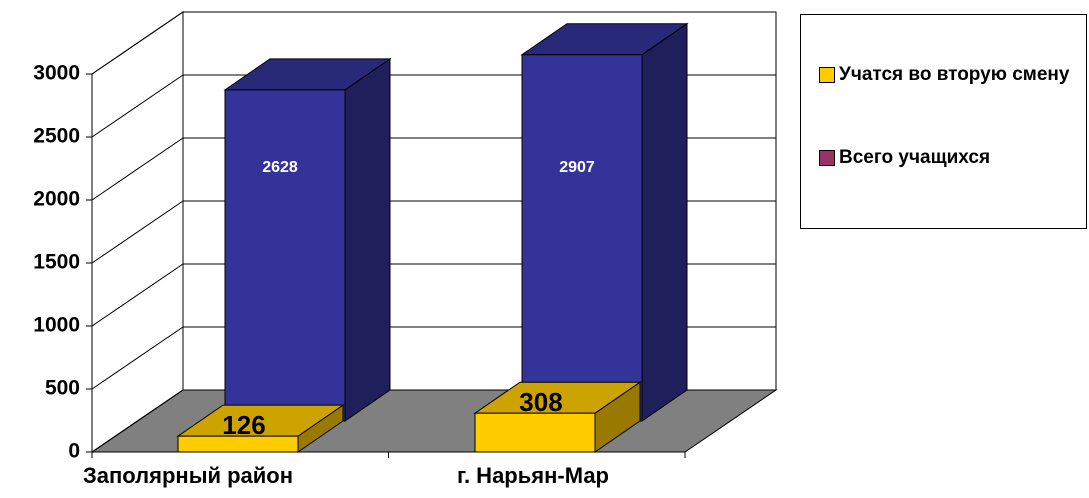 The image size is (1089, 498). I want to click on x-tick-label: г. Нарьян-Мар, so click(533, 475).